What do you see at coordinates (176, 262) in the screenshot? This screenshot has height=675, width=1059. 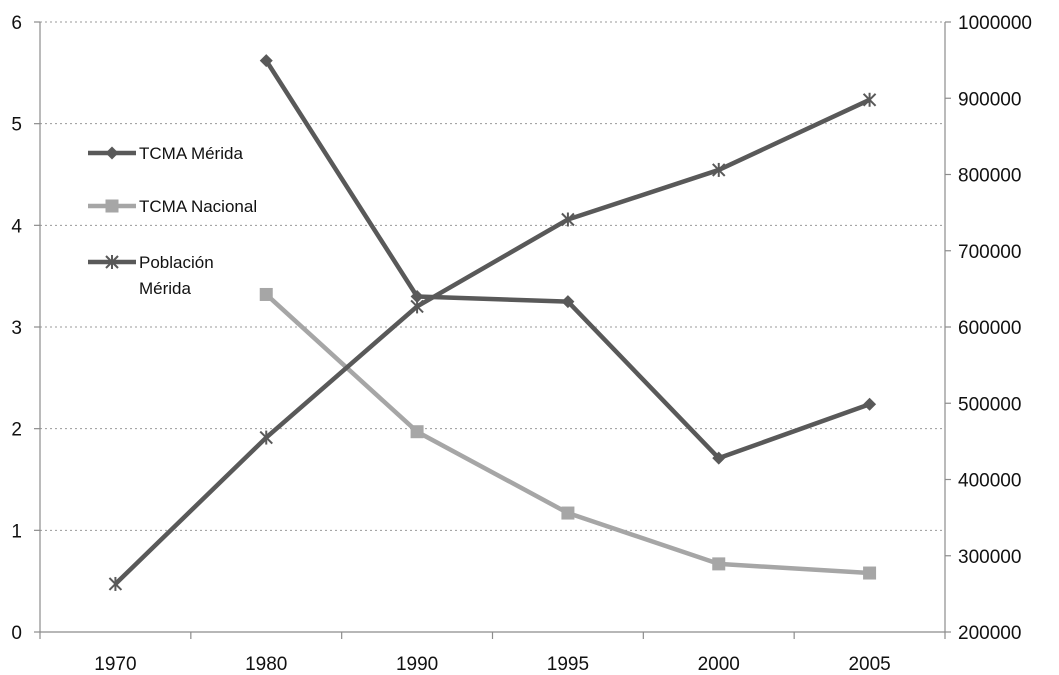 I see `legend-label-2: Población` at bounding box center [176, 262].